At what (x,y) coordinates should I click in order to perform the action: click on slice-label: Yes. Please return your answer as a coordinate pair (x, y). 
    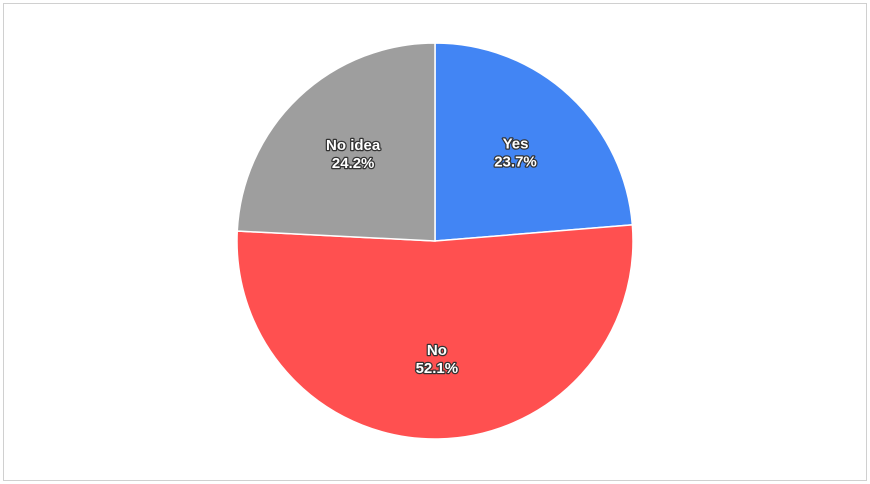
    Looking at the image, I should click on (516, 144).